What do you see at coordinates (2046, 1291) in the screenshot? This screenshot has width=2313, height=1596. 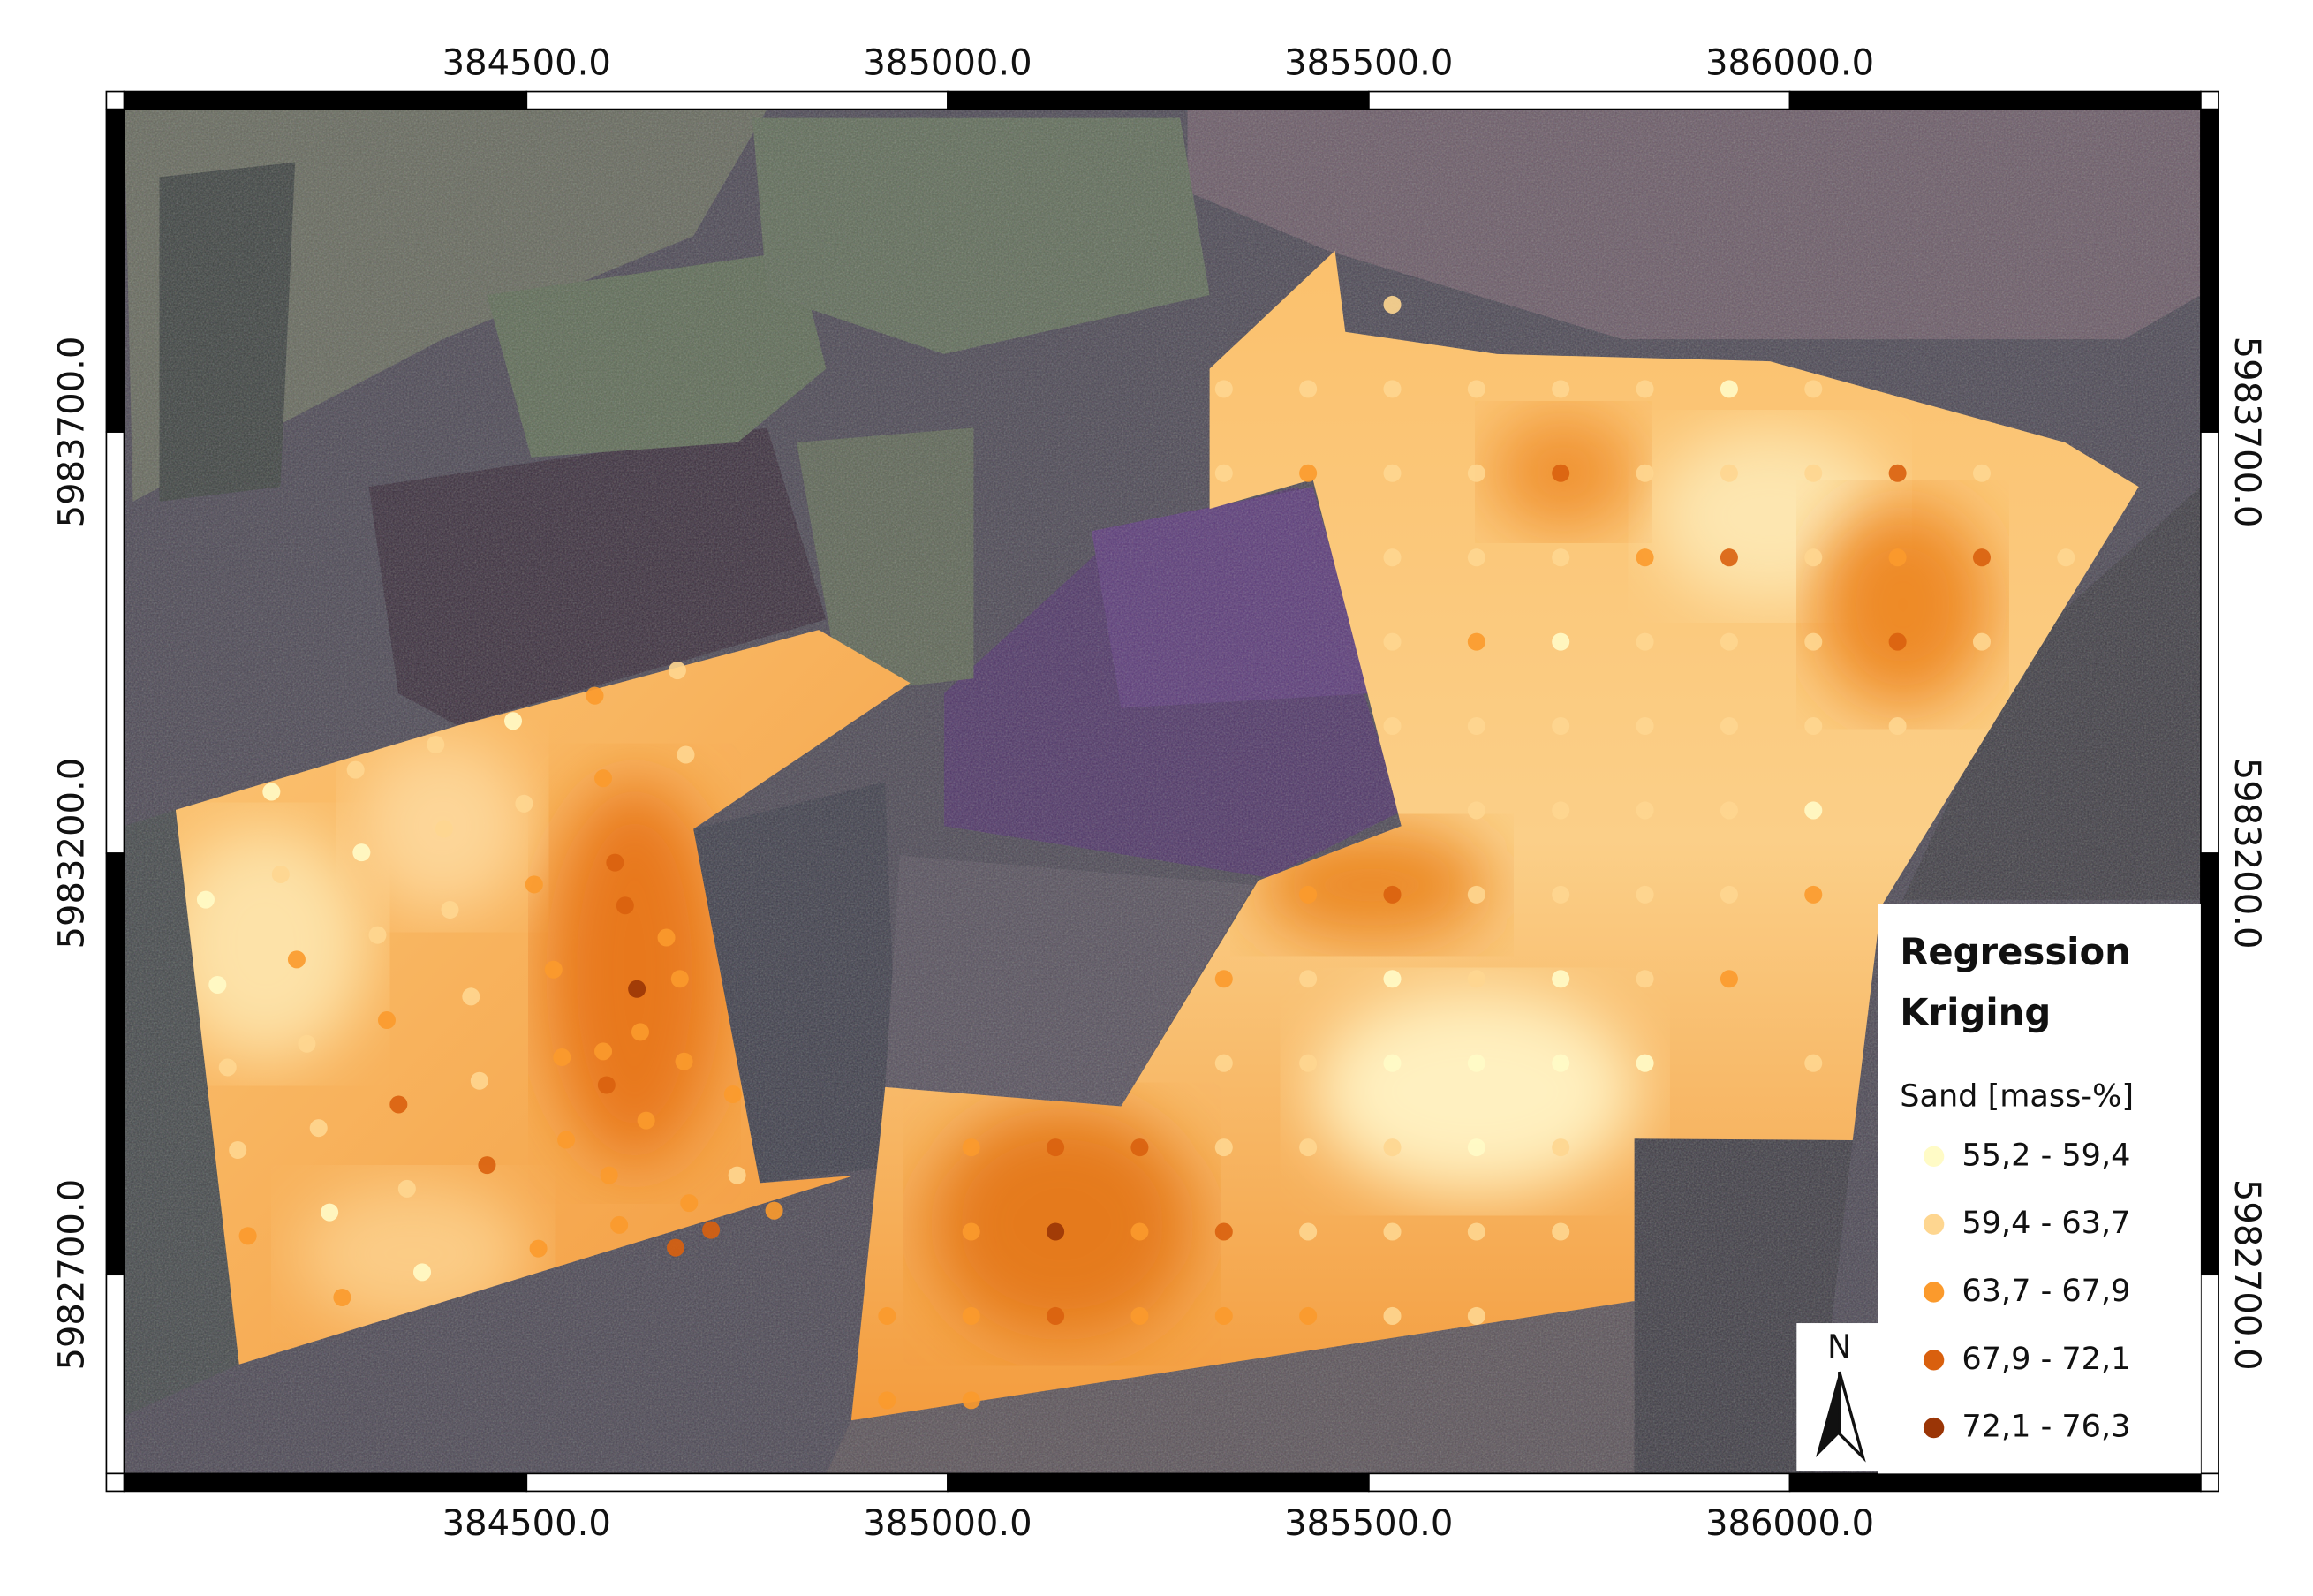 I see `legend-label: 63,7 - 67,9` at bounding box center [2046, 1291].